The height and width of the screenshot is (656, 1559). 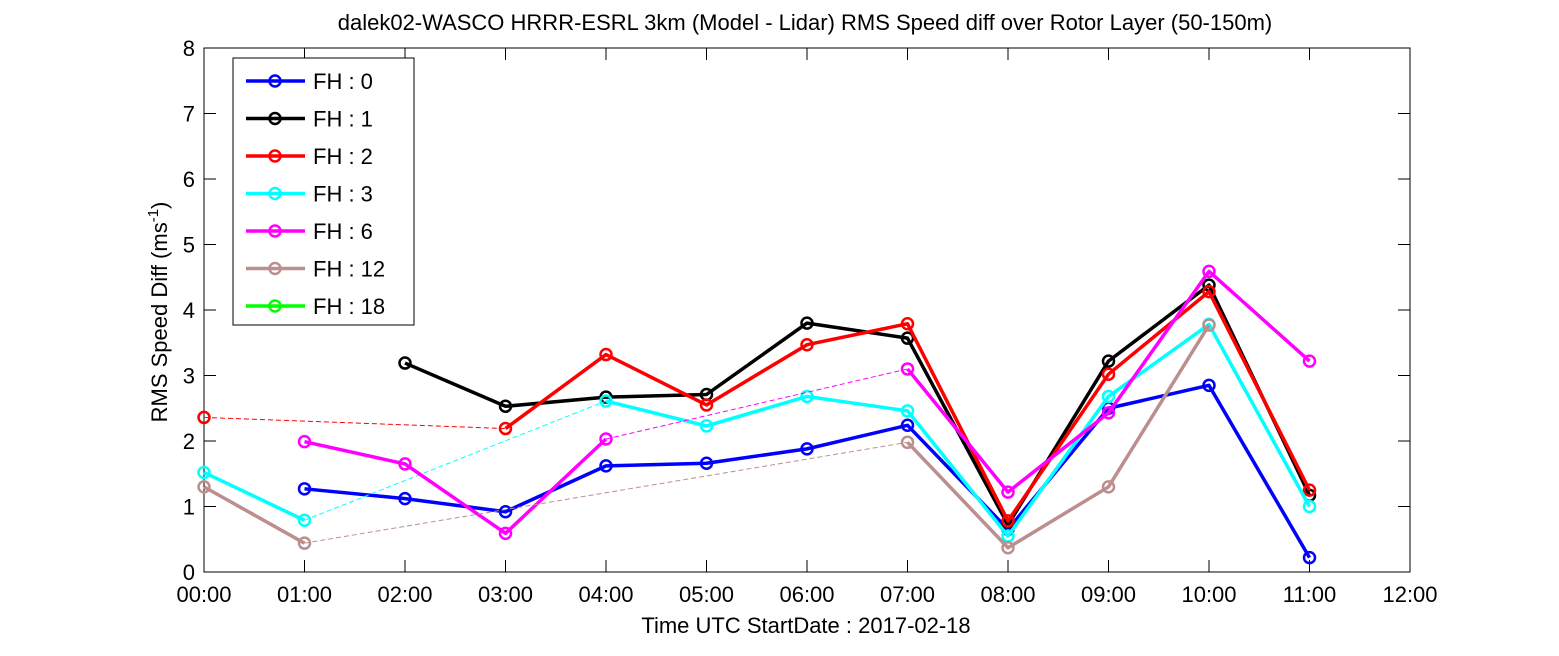 I want to click on y-axis-label: RMS Speed Diff (ms-1), so click(x=158, y=312).